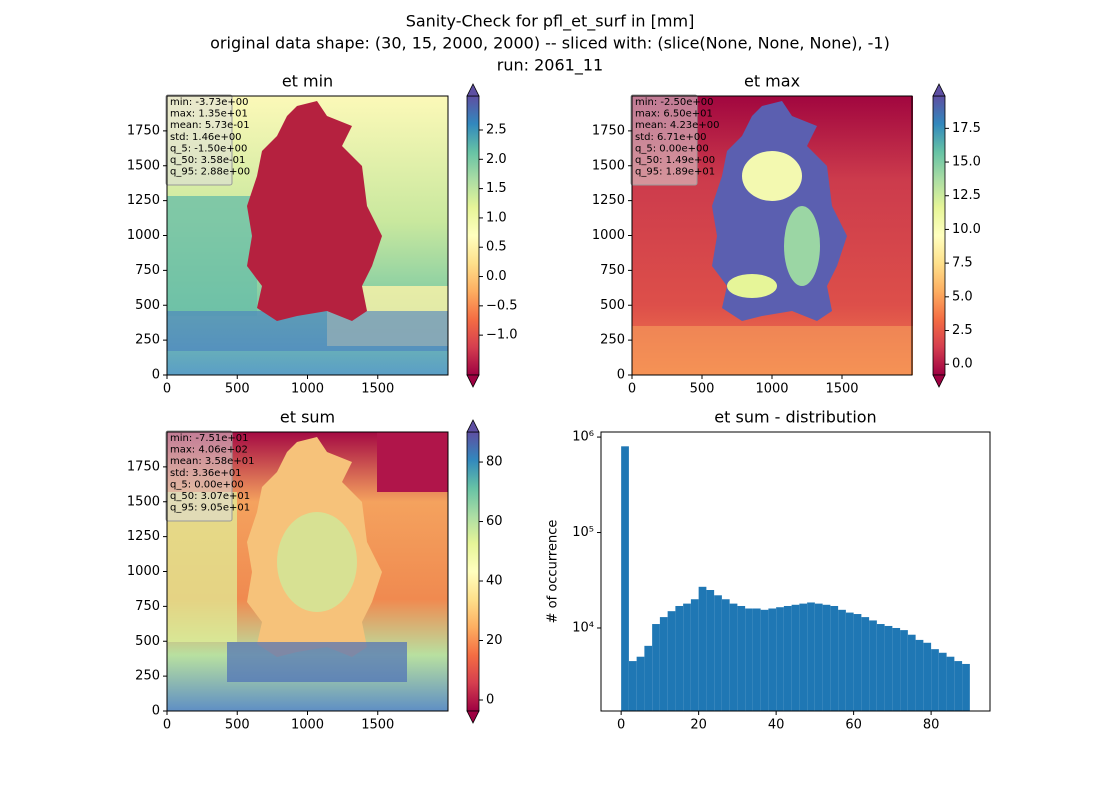  What do you see at coordinates (502, 305) in the screenshot?
I see `colorbar-tick-label: −0.5` at bounding box center [502, 305].